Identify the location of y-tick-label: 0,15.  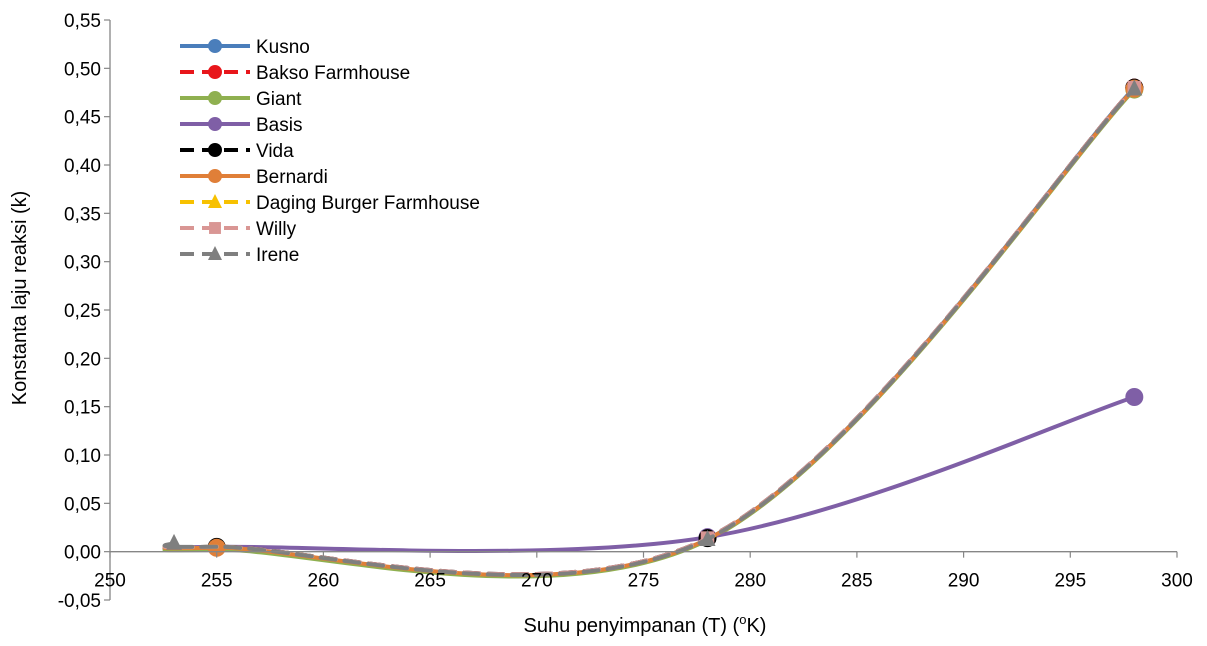
(82, 408).